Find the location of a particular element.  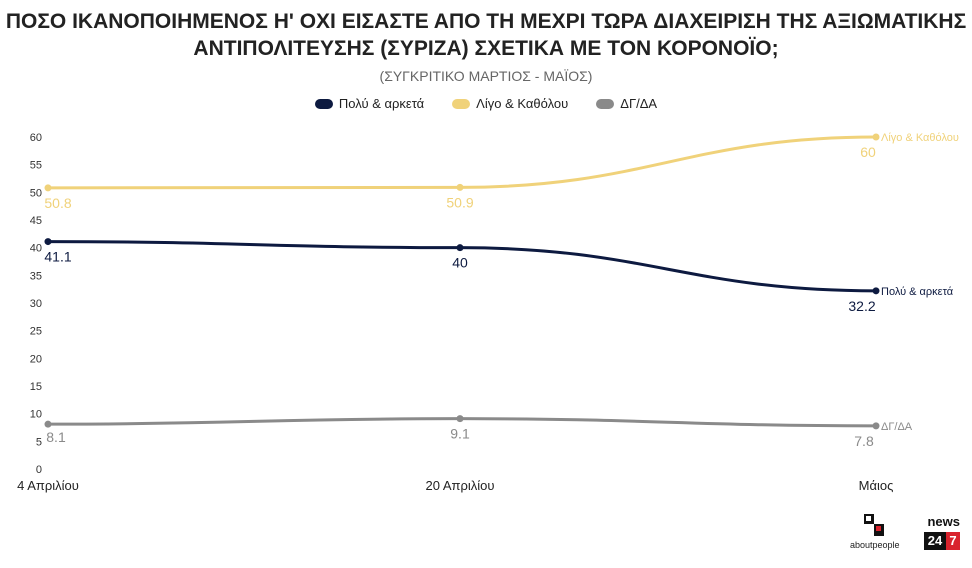

data-label-series-2-1: 50.8 is located at coordinates (57, 203).